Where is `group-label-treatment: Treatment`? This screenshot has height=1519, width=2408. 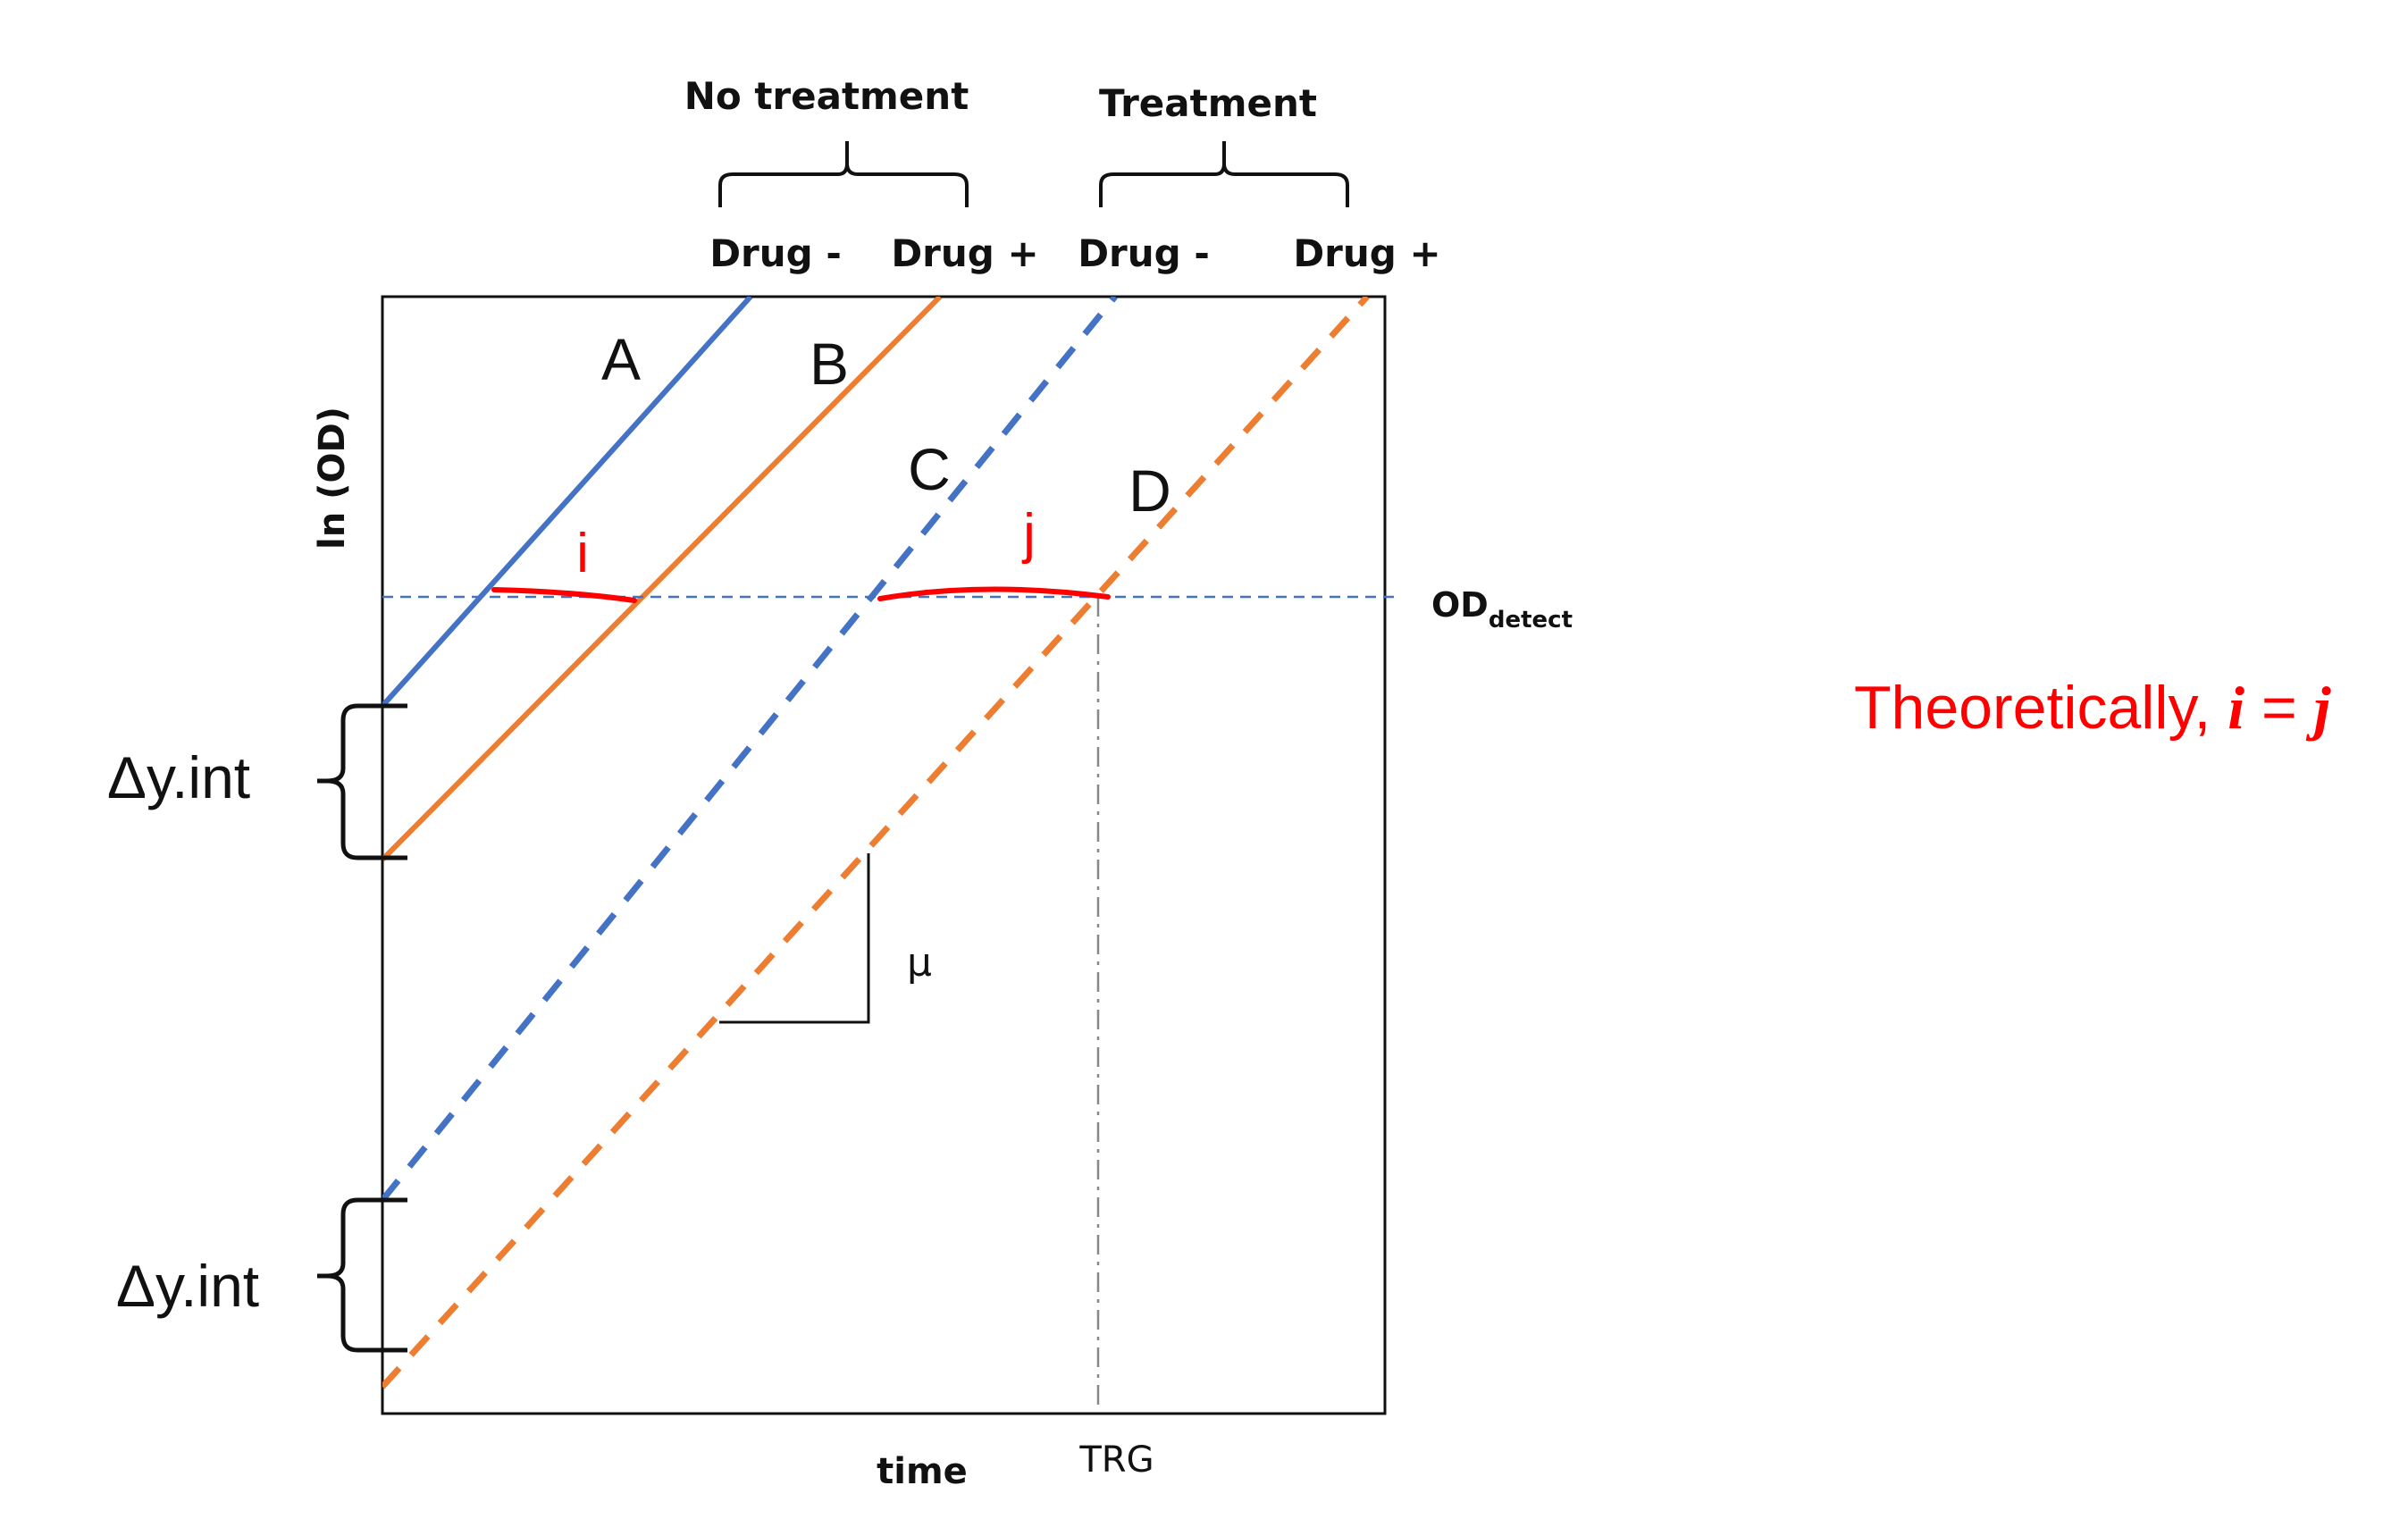 group-label-treatment: Treatment is located at coordinates (1208, 103).